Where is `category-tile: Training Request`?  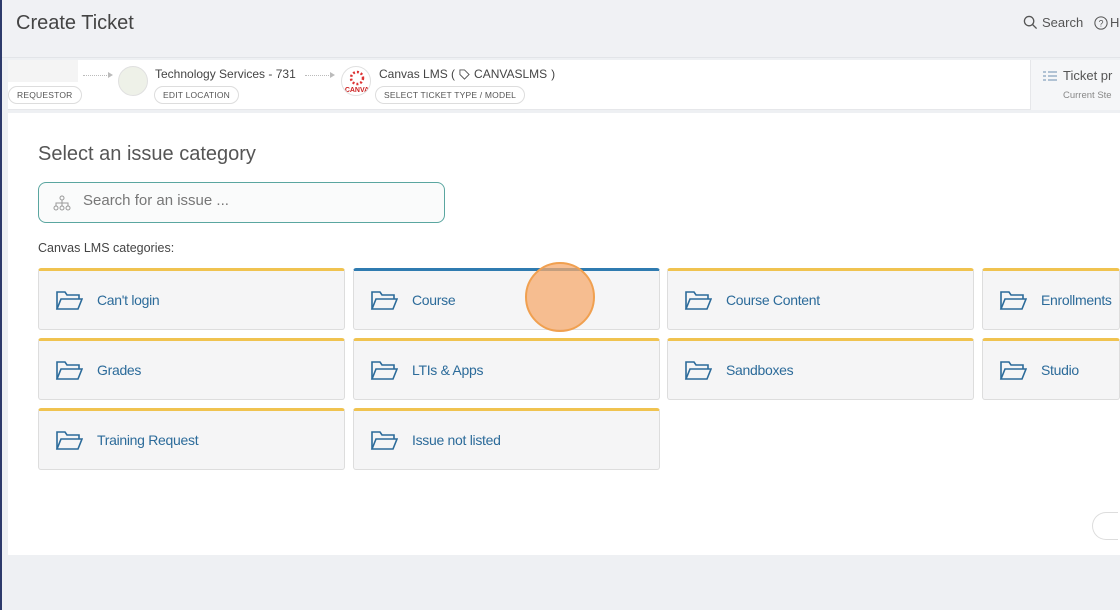 category-tile: Training Request is located at coordinates (191, 439).